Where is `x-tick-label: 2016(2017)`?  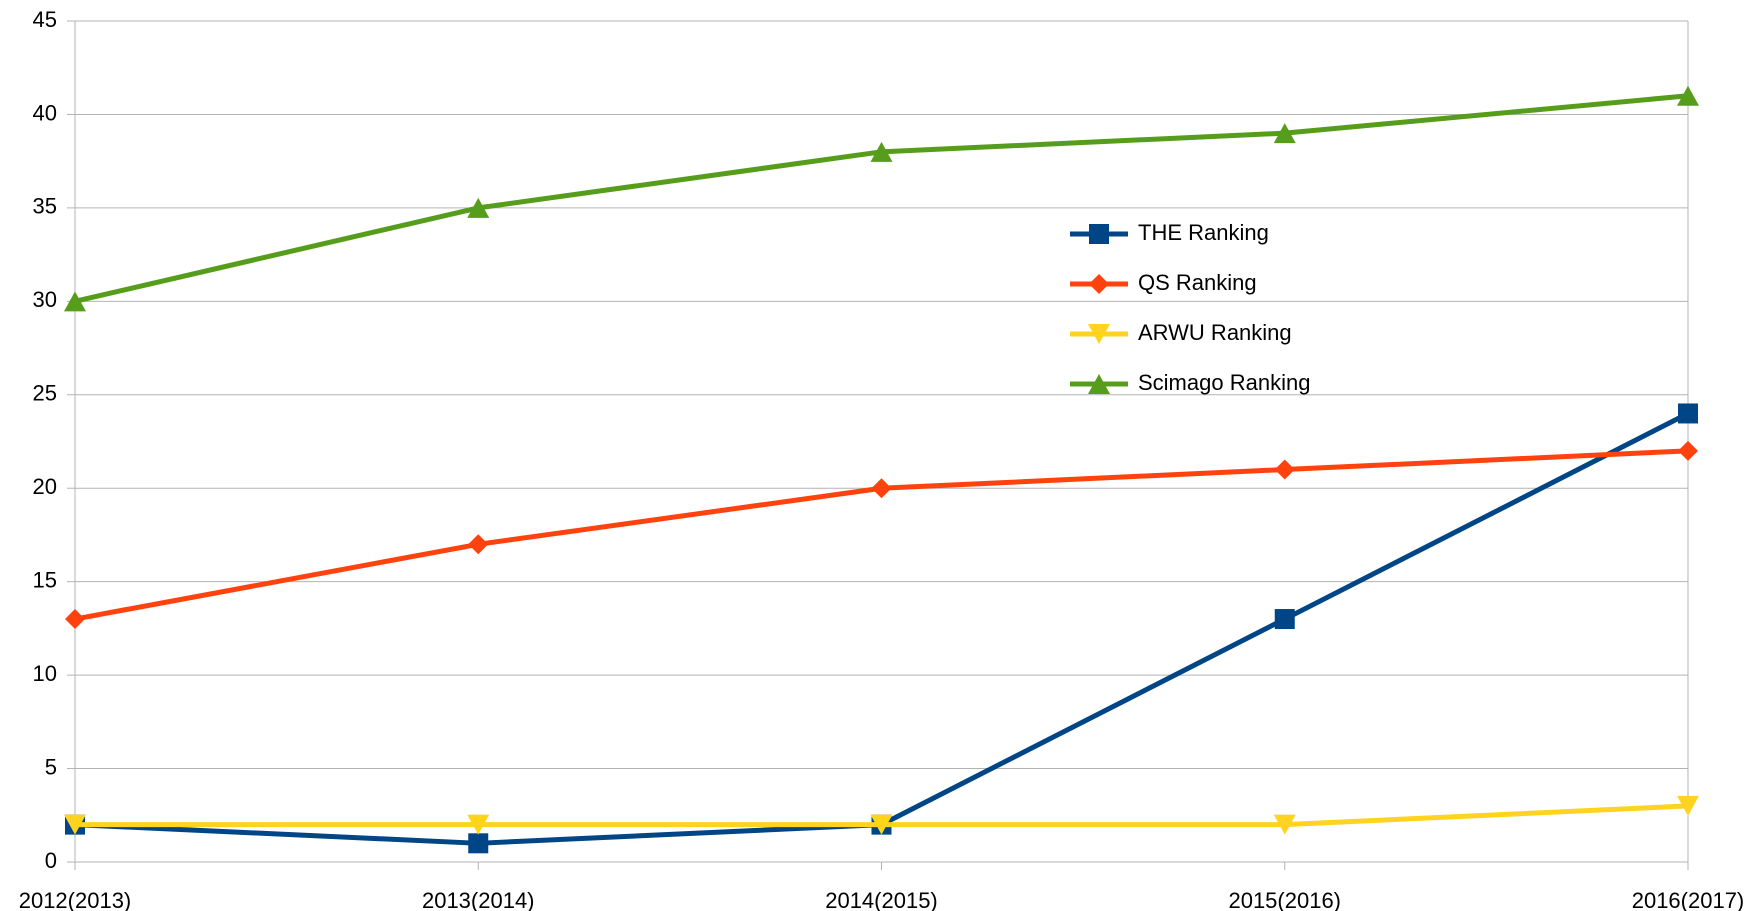
x-tick-label: 2016(2017) is located at coordinates (1688, 899).